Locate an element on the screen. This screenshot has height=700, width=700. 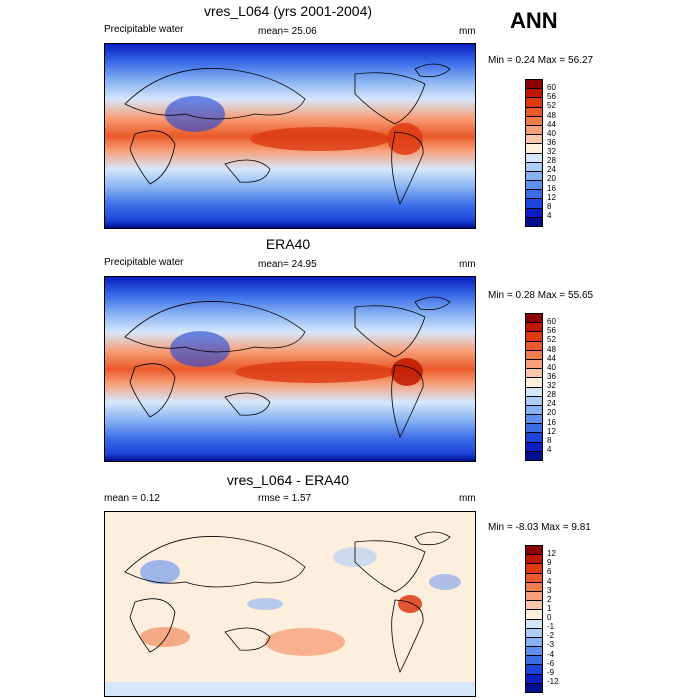
panel1-colorbar-tick-label: 40 is located at coordinates (551, 133).